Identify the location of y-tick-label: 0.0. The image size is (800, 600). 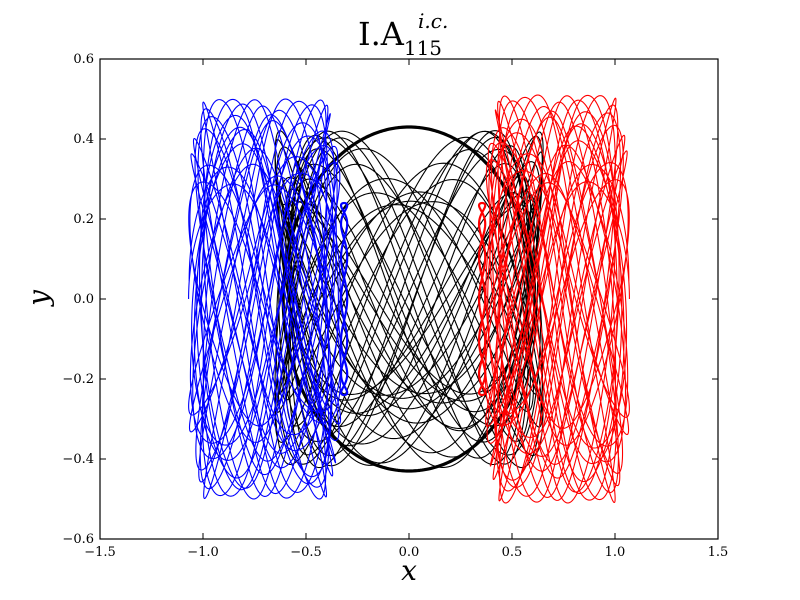
(83, 299).